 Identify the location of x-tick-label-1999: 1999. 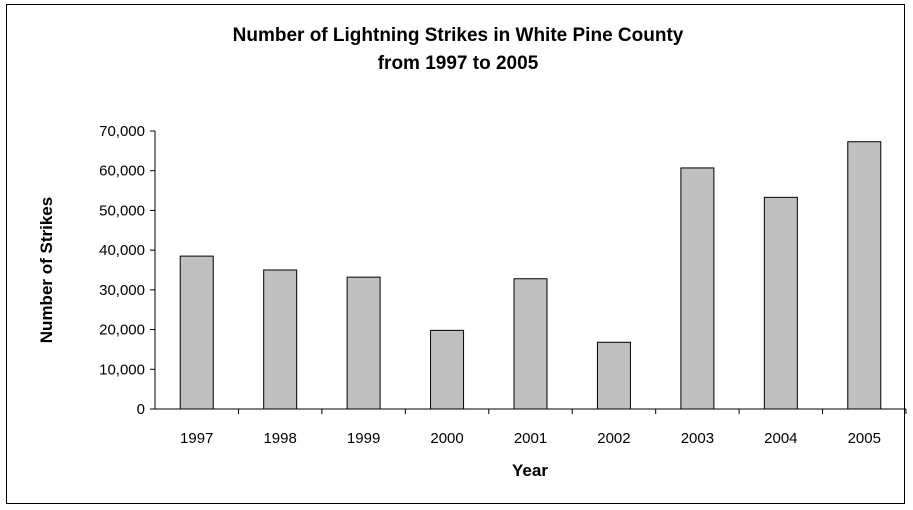
(363, 438).